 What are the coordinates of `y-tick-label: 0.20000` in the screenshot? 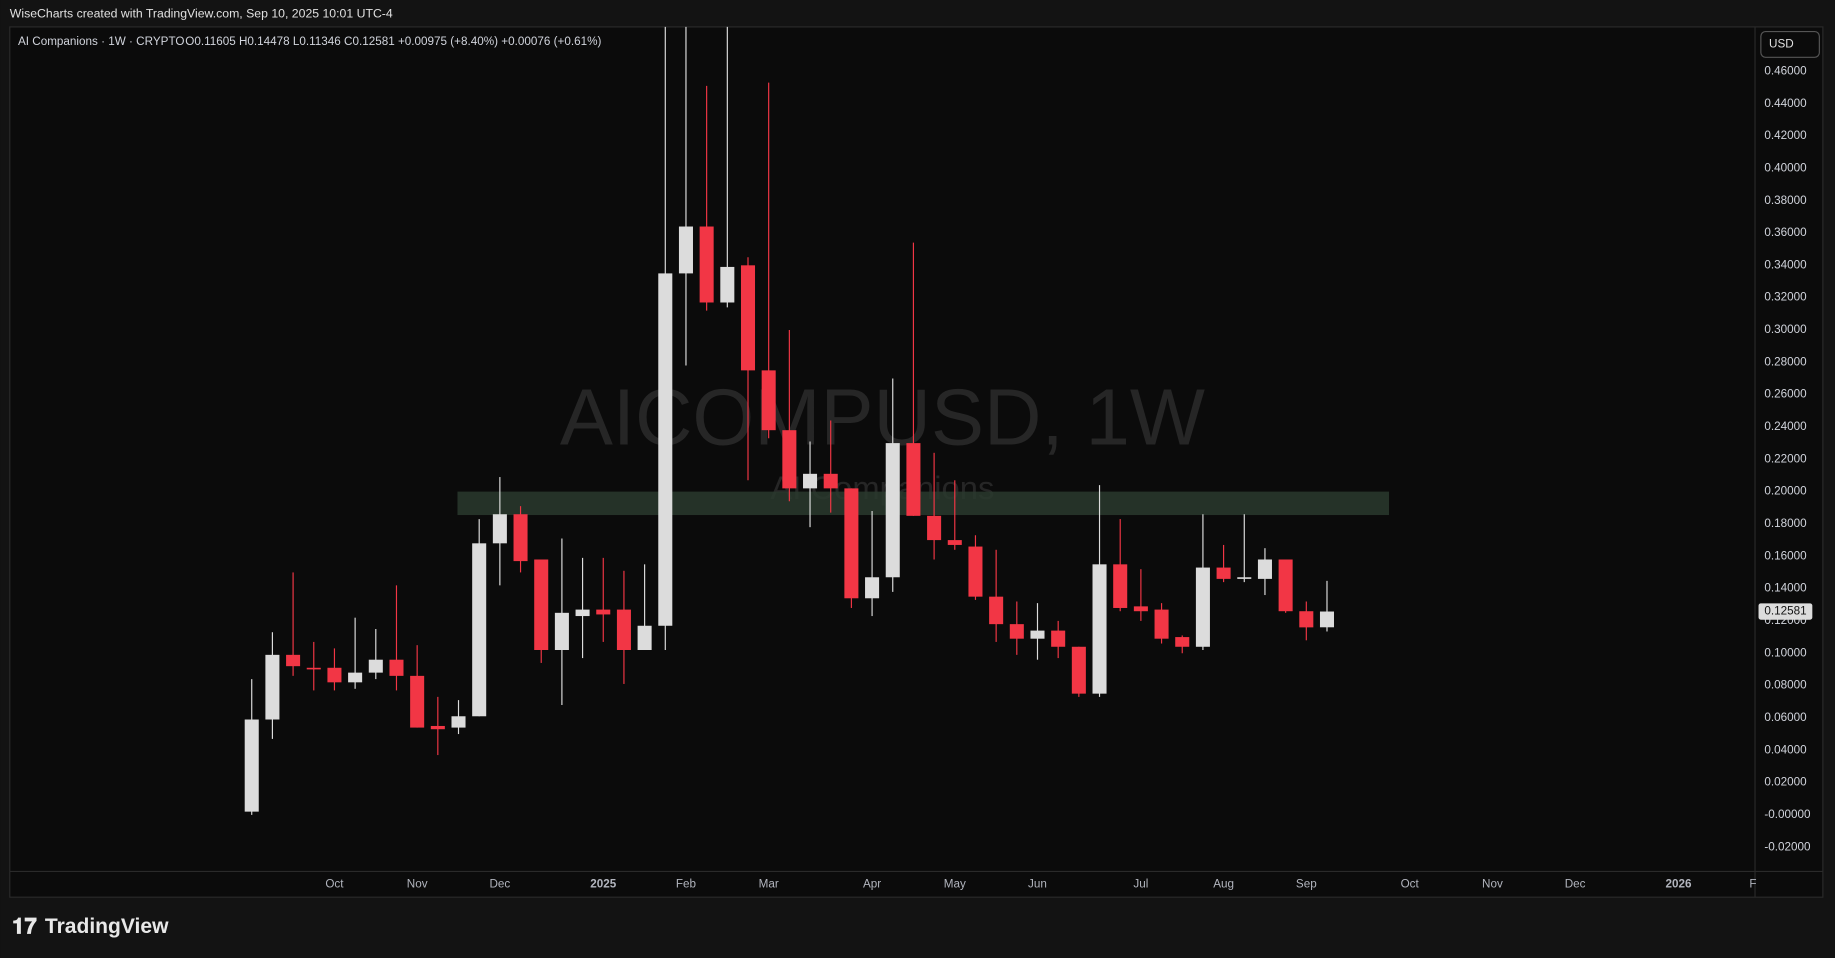 It's located at (1785, 491).